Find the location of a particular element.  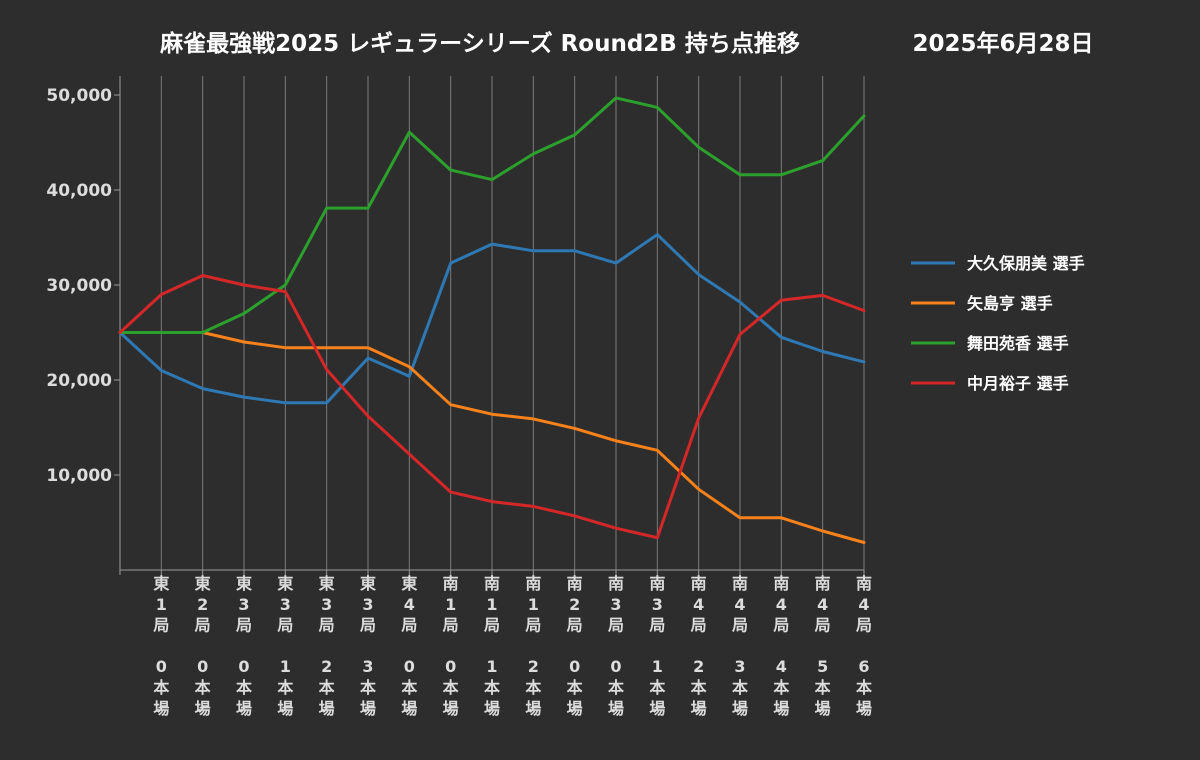

x-tick-label: 南 3 局 1 本場 is located at coordinates (657, 646).